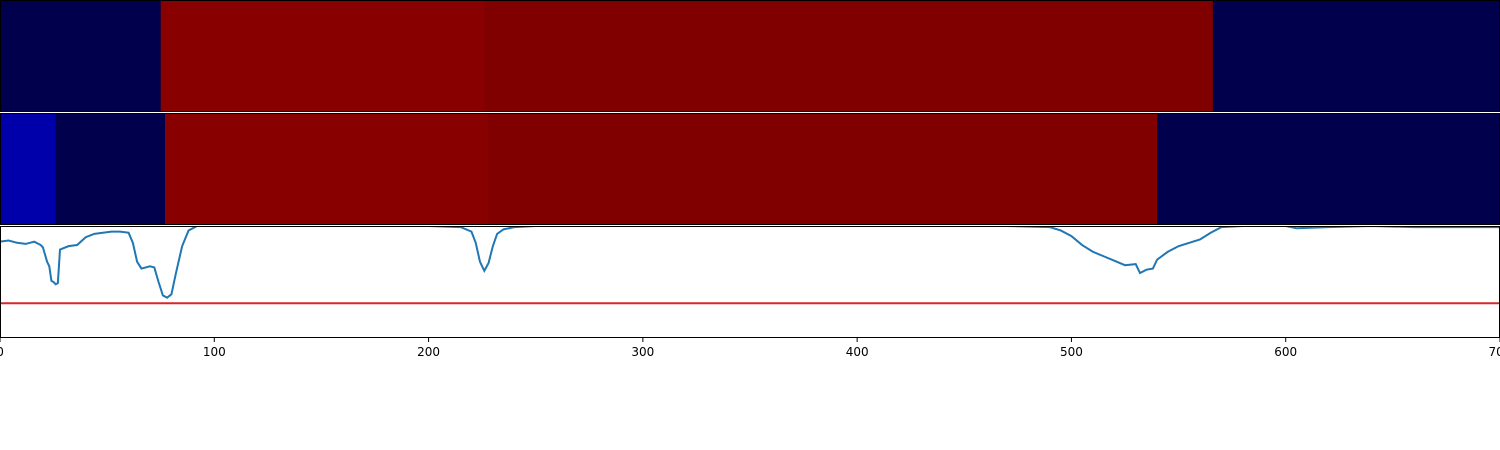 The width and height of the screenshot is (1500, 450). I want to click on x-tick-label-500: 500, so click(1071, 352).